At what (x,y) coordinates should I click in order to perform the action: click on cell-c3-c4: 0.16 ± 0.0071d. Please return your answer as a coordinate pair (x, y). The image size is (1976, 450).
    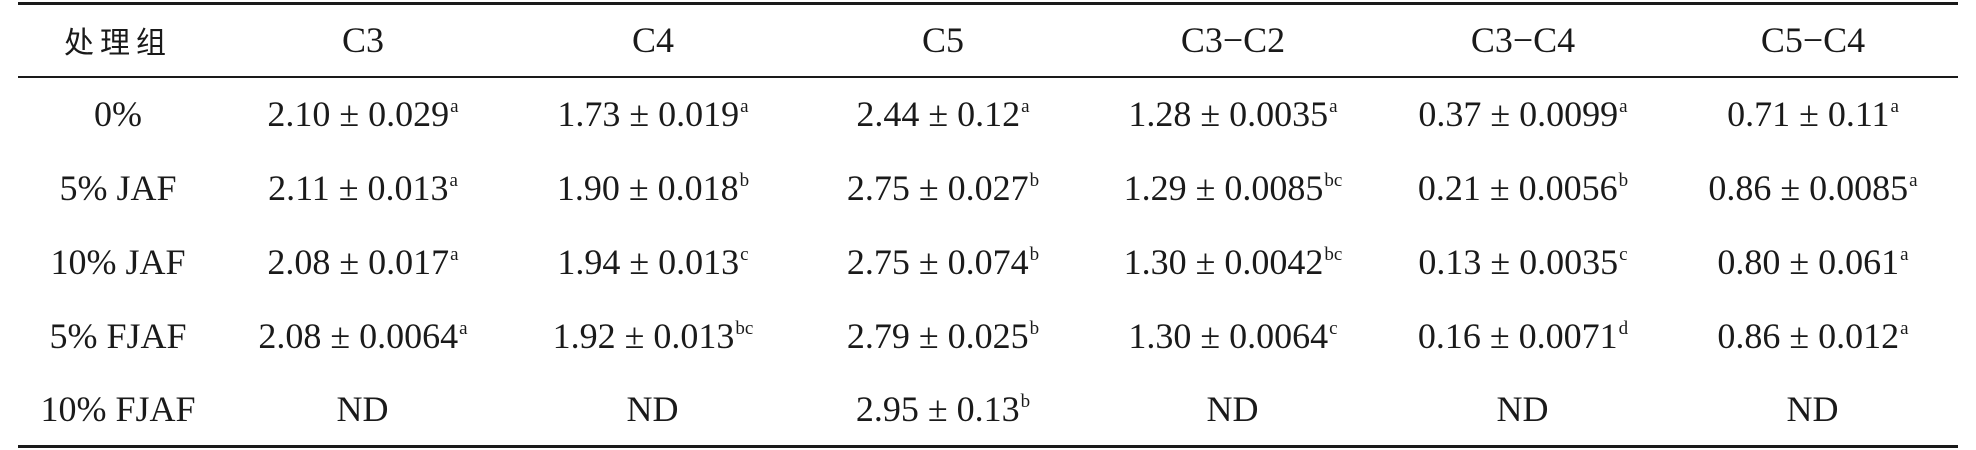
    Looking at the image, I should click on (1523, 336).